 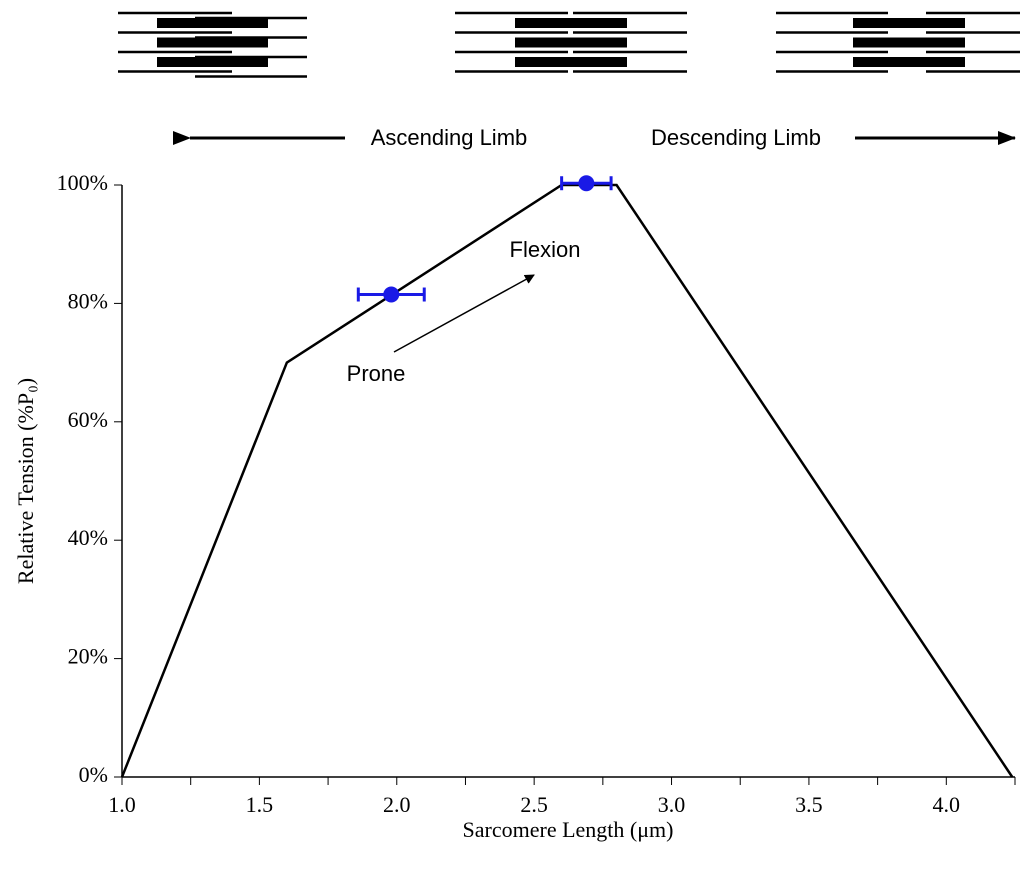 I want to click on y-tick-label: 100%, so click(x=82, y=182).